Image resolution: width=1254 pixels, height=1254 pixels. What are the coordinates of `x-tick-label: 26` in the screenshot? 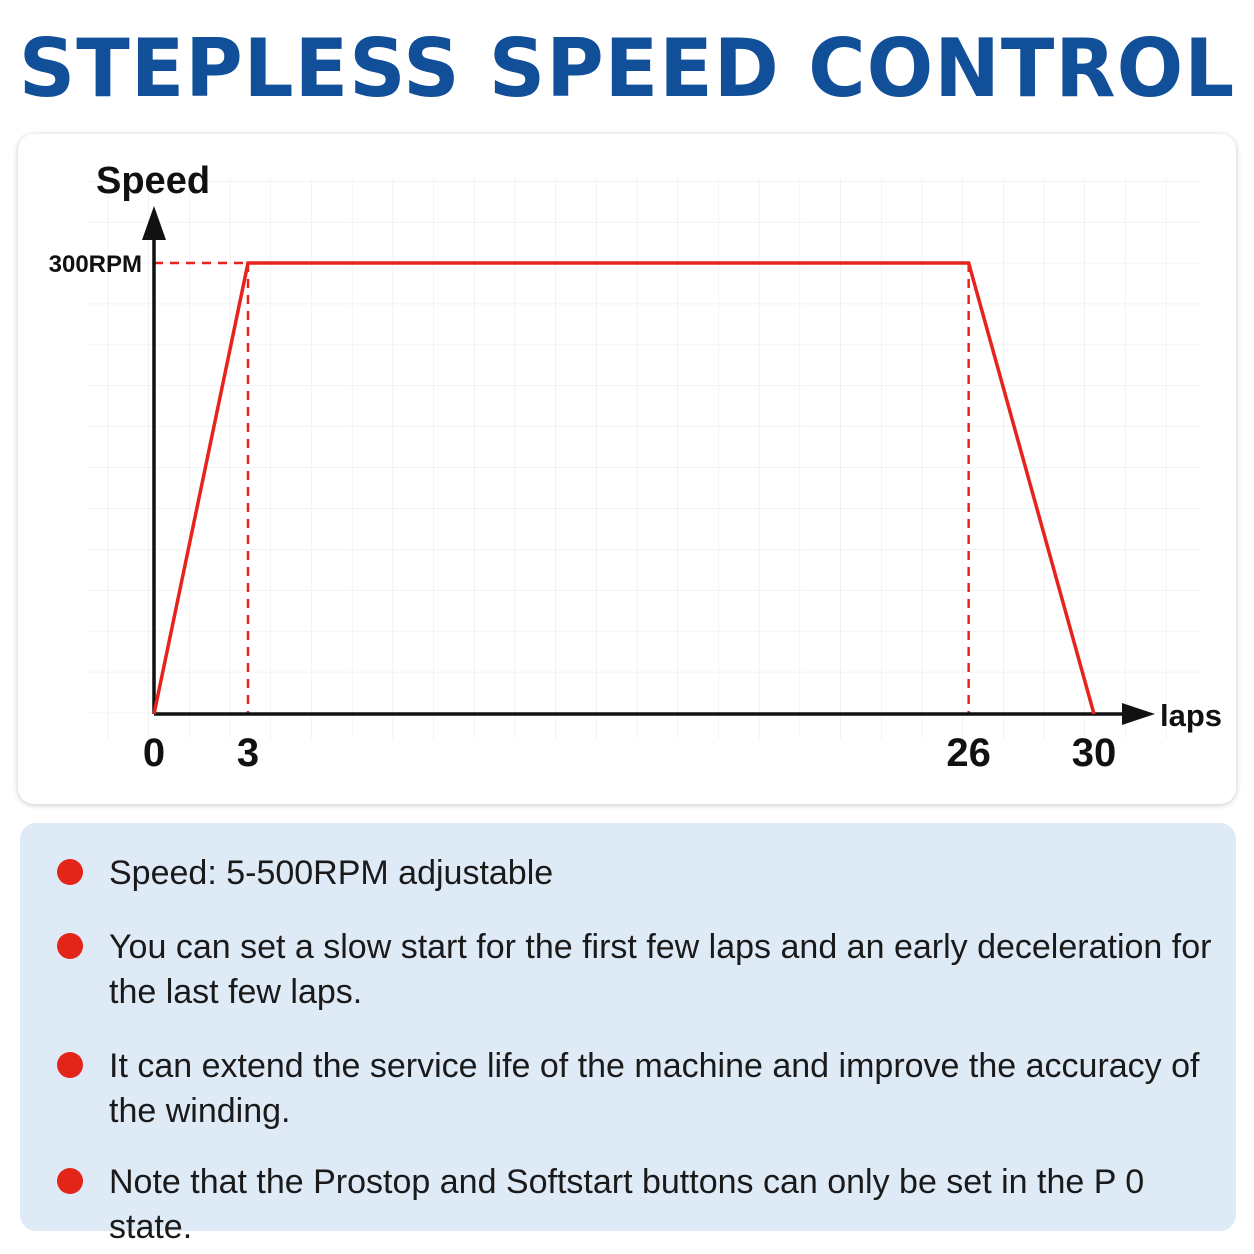 It's located at (968, 753).